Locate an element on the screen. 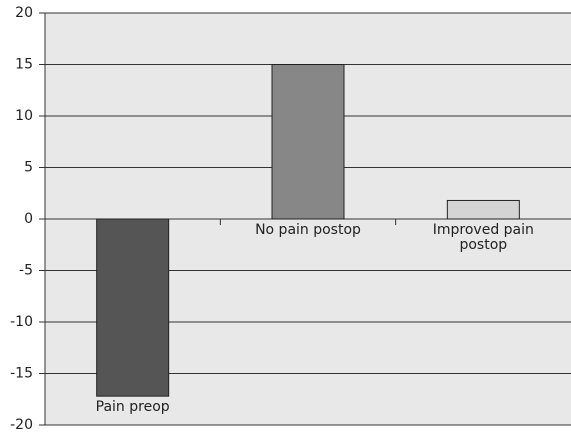 Image resolution: width=571 pixels, height=434 pixels. y-tick-label: -10 is located at coordinates (21, 322).